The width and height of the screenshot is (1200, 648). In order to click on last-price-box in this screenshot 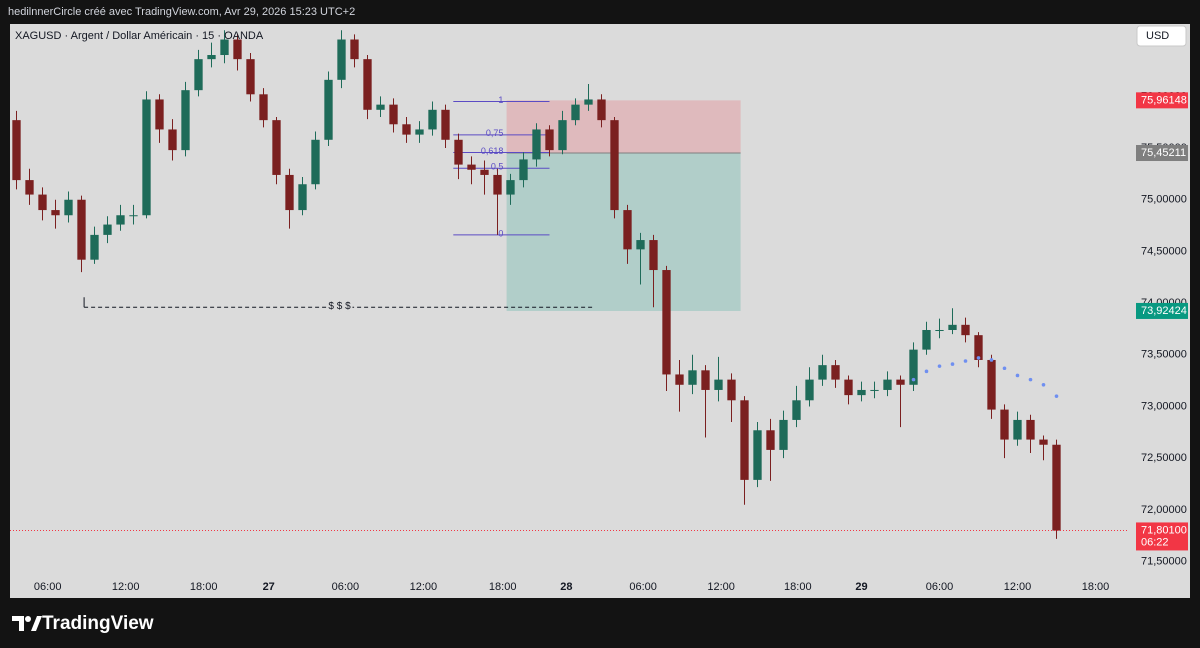, I will do `click(1162, 536)`.